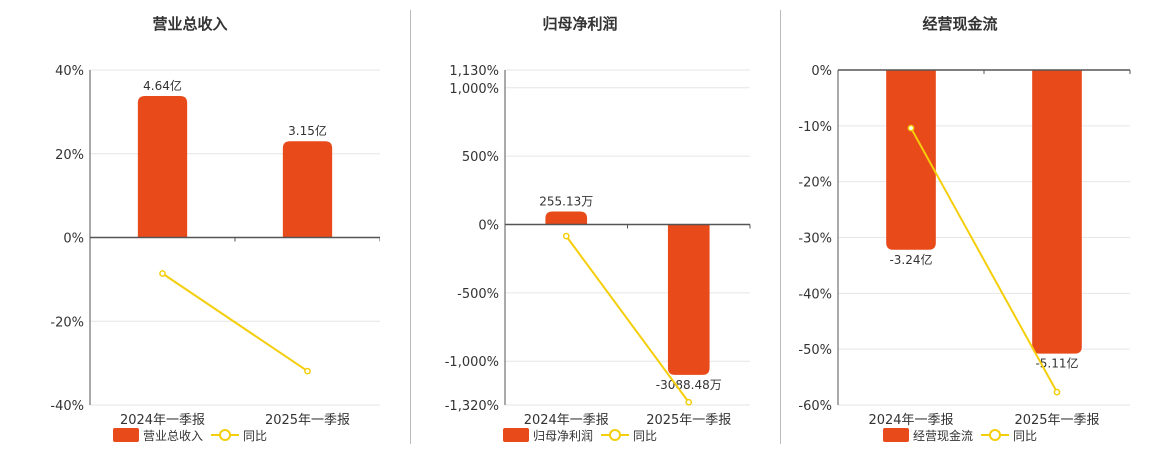 Image resolution: width=1160 pixels, height=450 pixels. I want to click on y-tick-label: 40%, so click(69, 71).